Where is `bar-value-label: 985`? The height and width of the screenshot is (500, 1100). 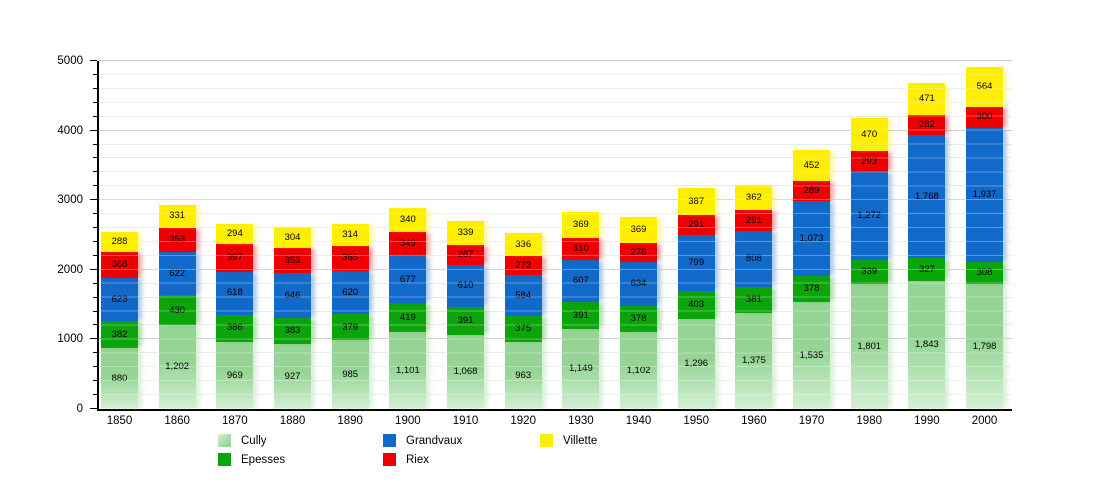
bar-value-label: 985 is located at coordinates (350, 374).